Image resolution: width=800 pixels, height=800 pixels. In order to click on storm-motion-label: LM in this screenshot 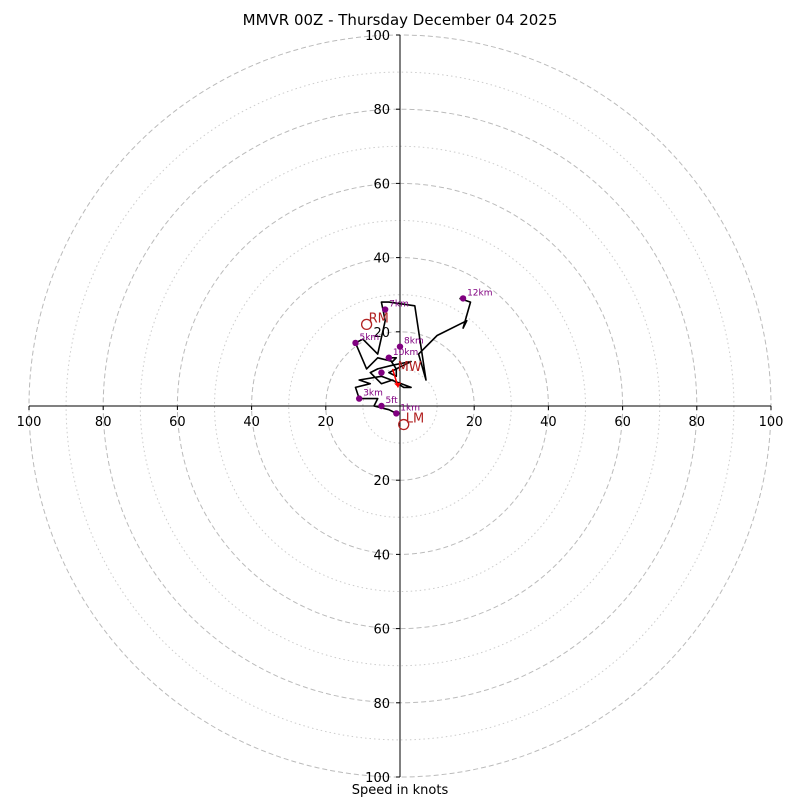, I will do `click(415, 419)`.